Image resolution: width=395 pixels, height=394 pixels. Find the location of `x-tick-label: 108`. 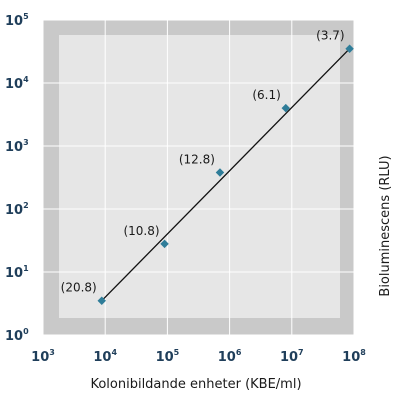

x-tick-label: 108 is located at coordinates (354, 356).